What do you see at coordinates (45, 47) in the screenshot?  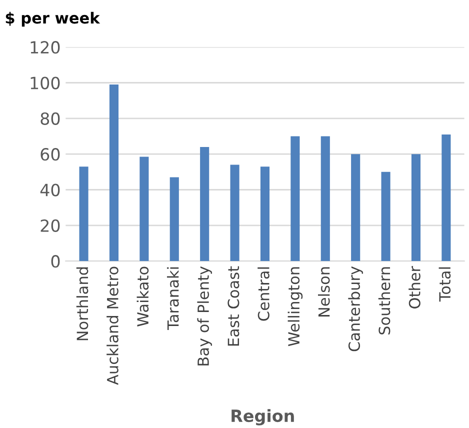 I see `y-tick-label: 120` at bounding box center [45, 47].